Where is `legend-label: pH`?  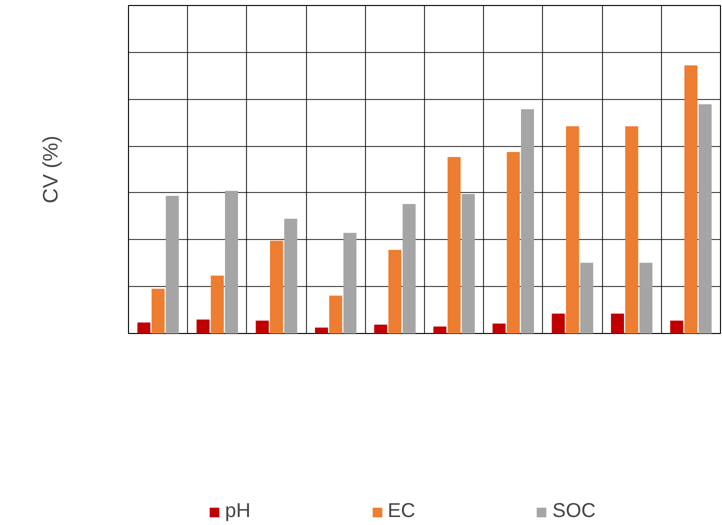
legend-label: pH is located at coordinates (238, 511).